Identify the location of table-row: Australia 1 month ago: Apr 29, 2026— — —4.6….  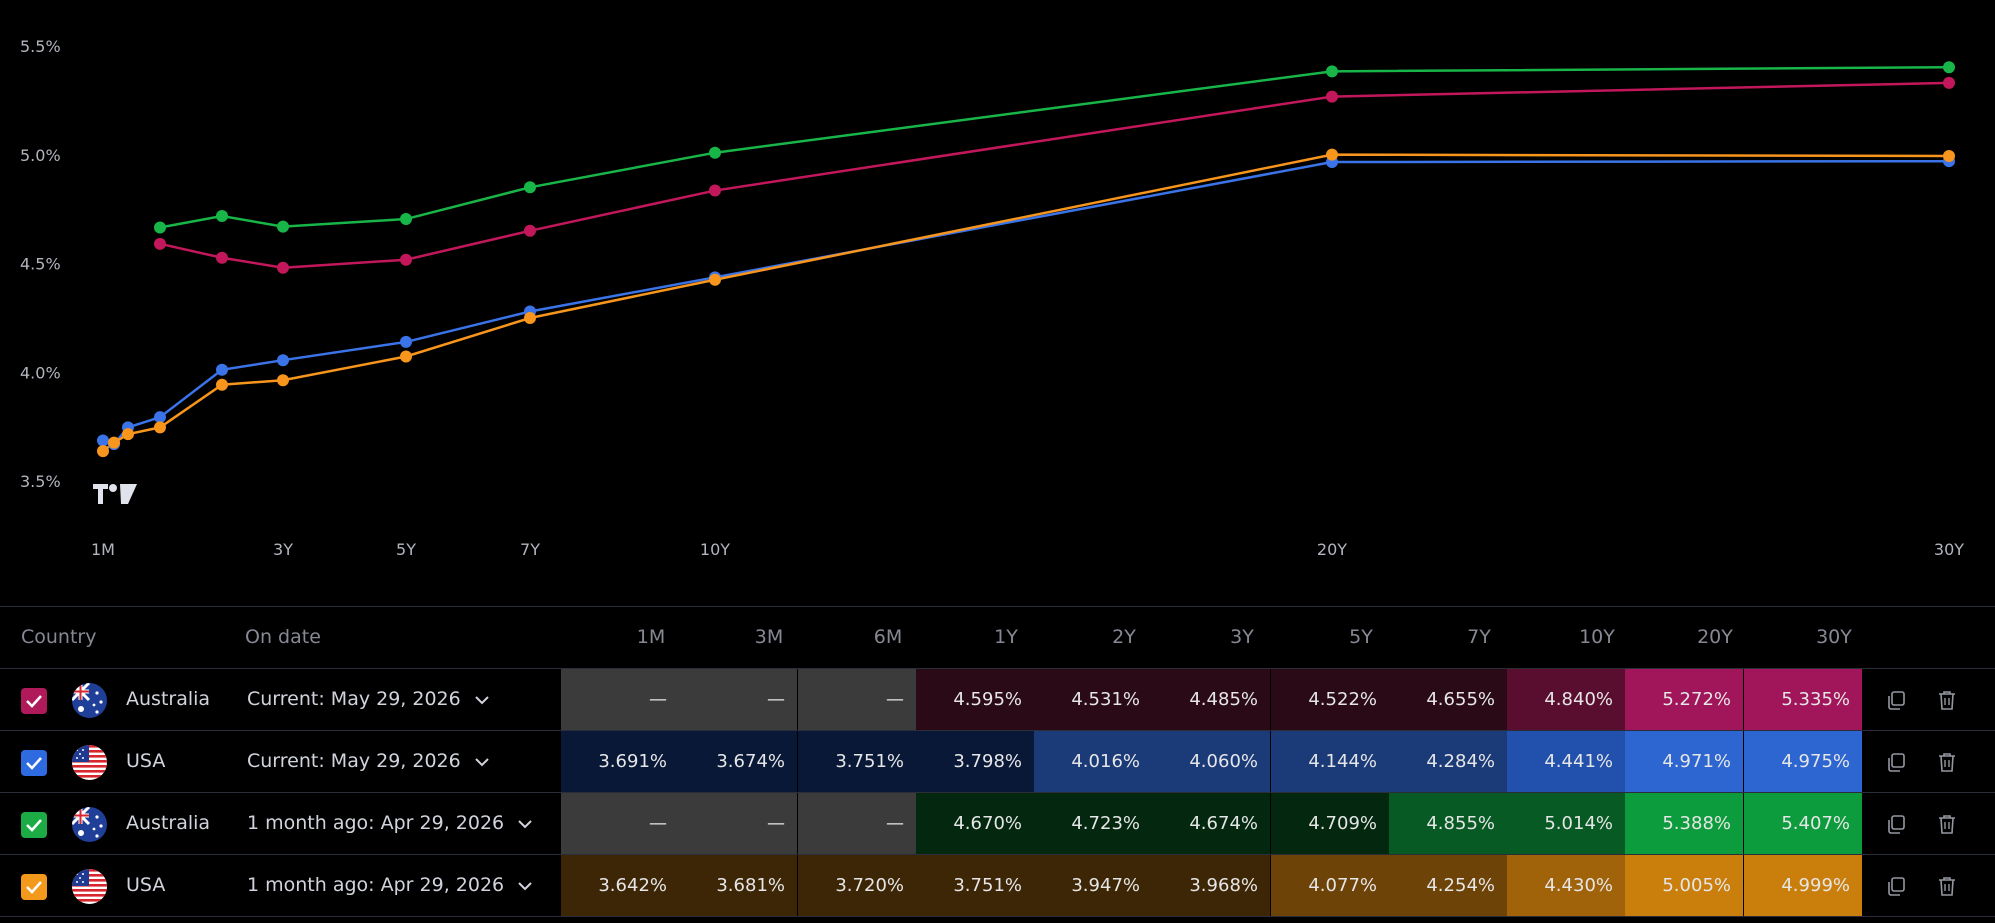
(997, 824).